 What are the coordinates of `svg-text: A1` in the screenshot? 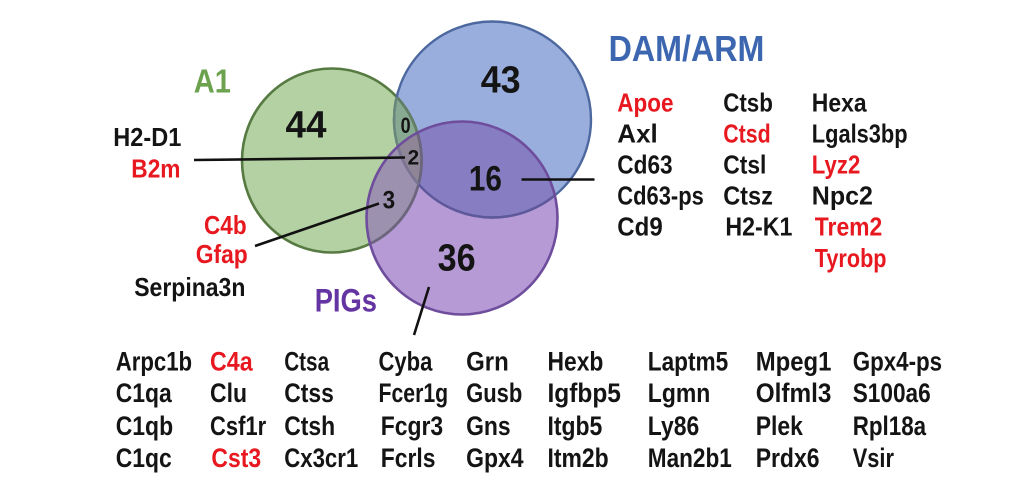 It's located at (212, 81).